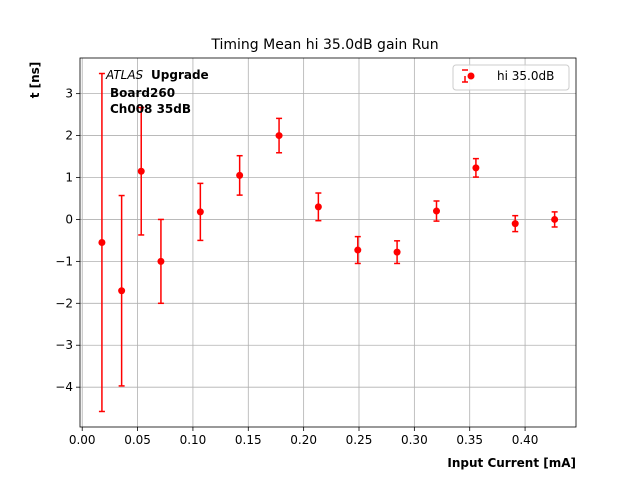 The height and width of the screenshot is (480, 640). I want to click on x-tick-label: 0.40, so click(525, 440).